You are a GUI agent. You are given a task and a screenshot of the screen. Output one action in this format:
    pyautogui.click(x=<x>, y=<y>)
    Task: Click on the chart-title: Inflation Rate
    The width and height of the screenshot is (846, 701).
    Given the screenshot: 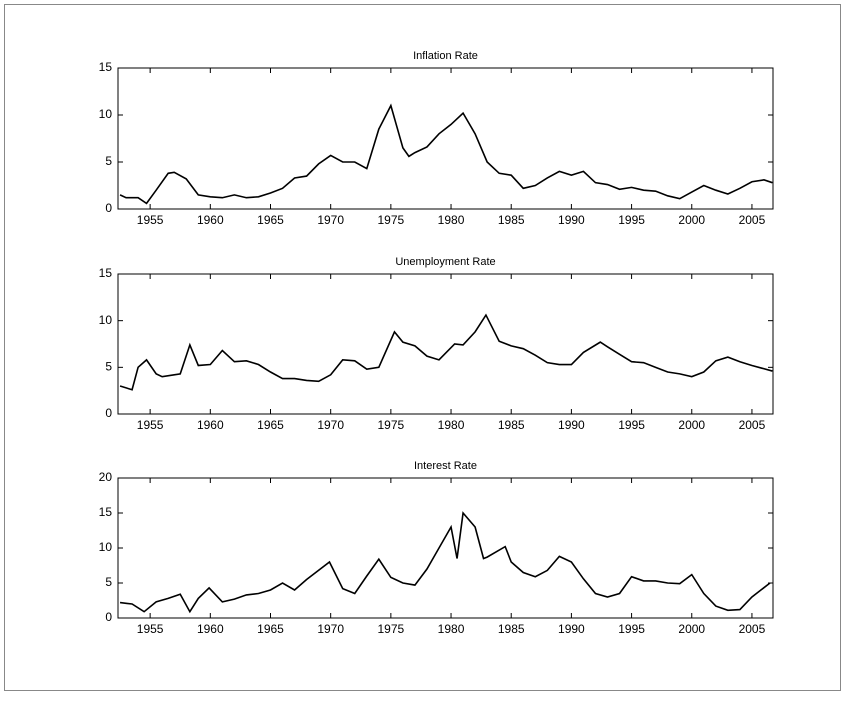 What is the action you would take?
    pyautogui.click(x=445, y=56)
    